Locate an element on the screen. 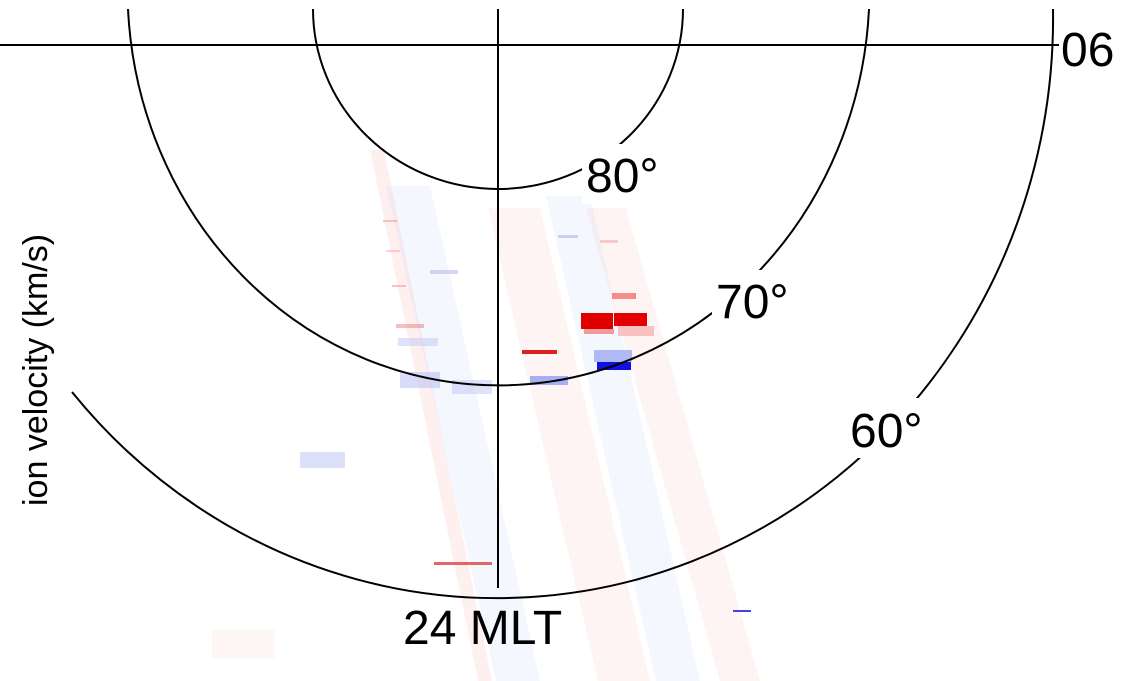  latitude-label-80: 80° is located at coordinates (622, 176).